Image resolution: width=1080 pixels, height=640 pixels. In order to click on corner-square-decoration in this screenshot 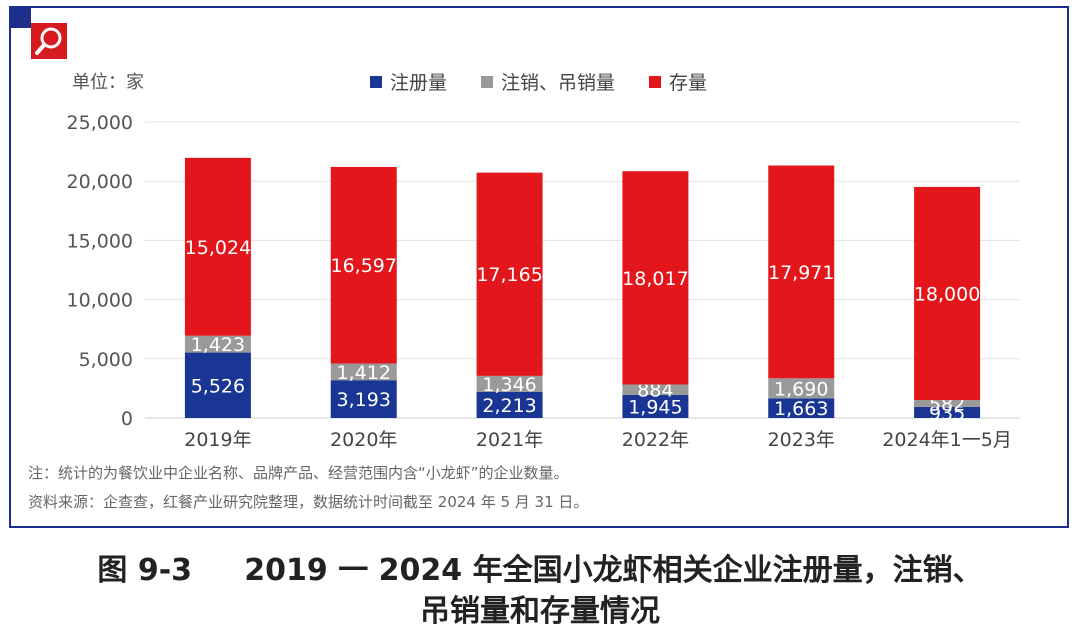, I will do `click(20, 17)`.